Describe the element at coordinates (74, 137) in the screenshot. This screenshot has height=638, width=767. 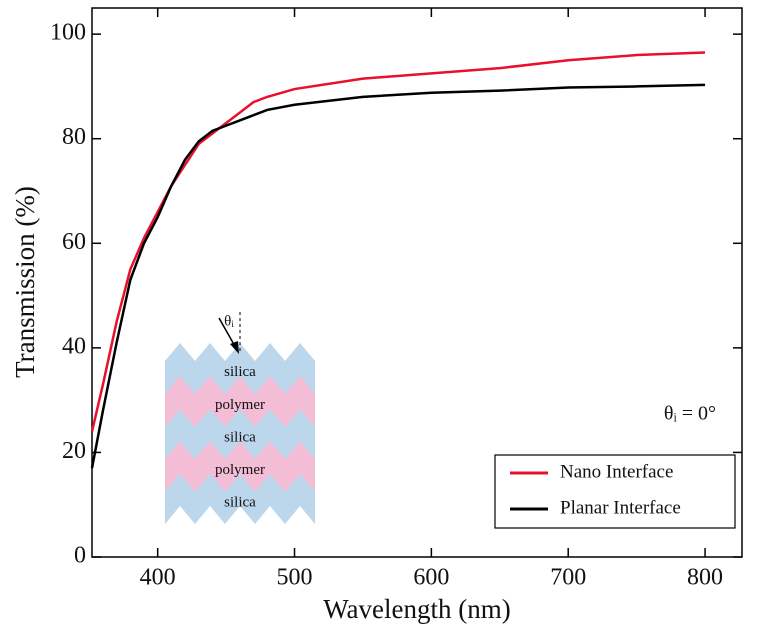
I see `y-tick-label: 80` at that location.